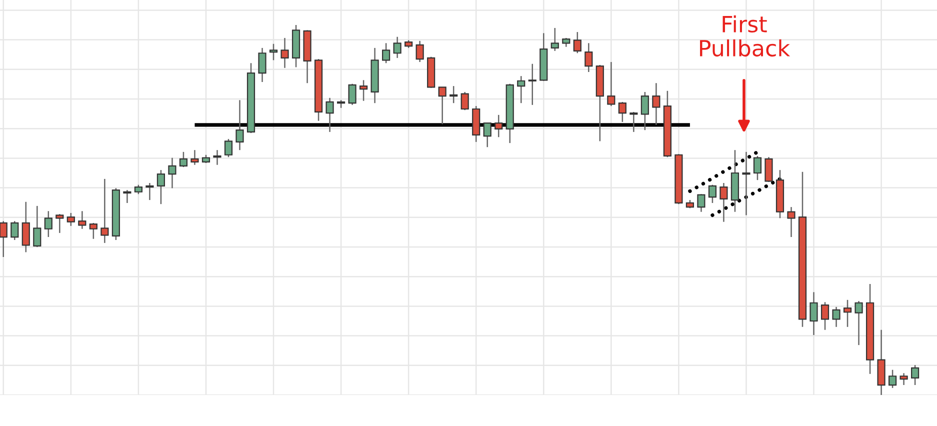 The height and width of the screenshot is (426, 937). What do you see at coordinates (745, 36) in the screenshot?
I see `annotation: First Pullback` at bounding box center [745, 36].